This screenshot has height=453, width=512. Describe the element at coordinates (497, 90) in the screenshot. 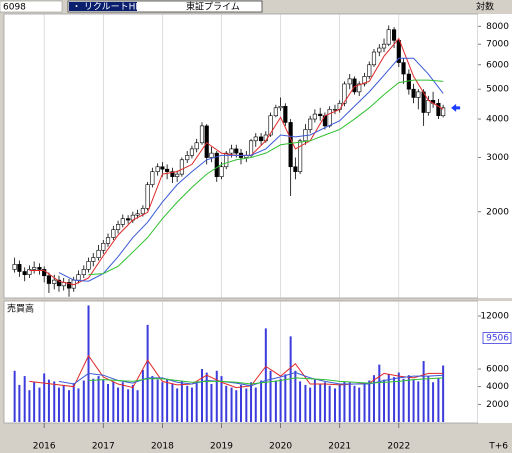

I see `y-tick-label: 5000` at that location.